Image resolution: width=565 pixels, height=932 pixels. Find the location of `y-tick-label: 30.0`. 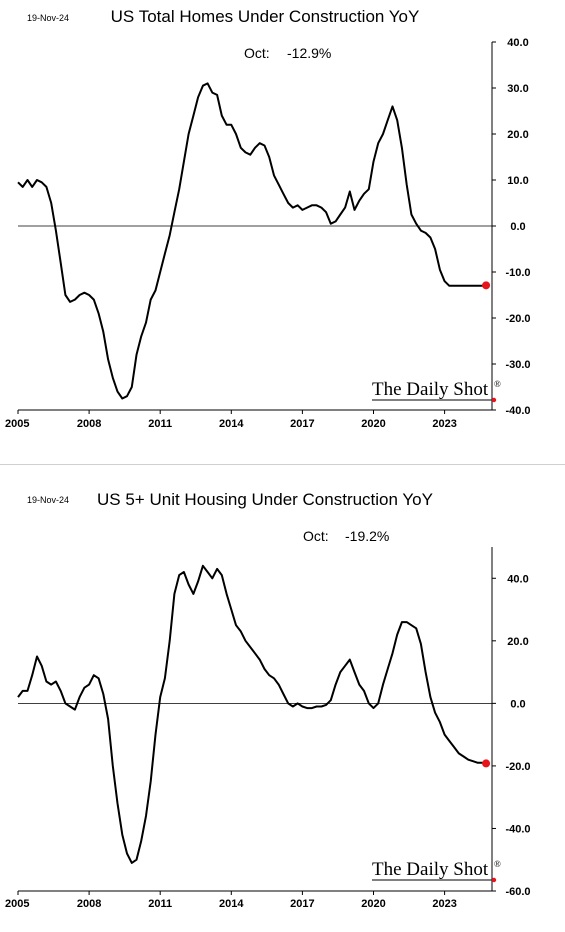

y-tick-label: 30.0 is located at coordinates (517, 89).